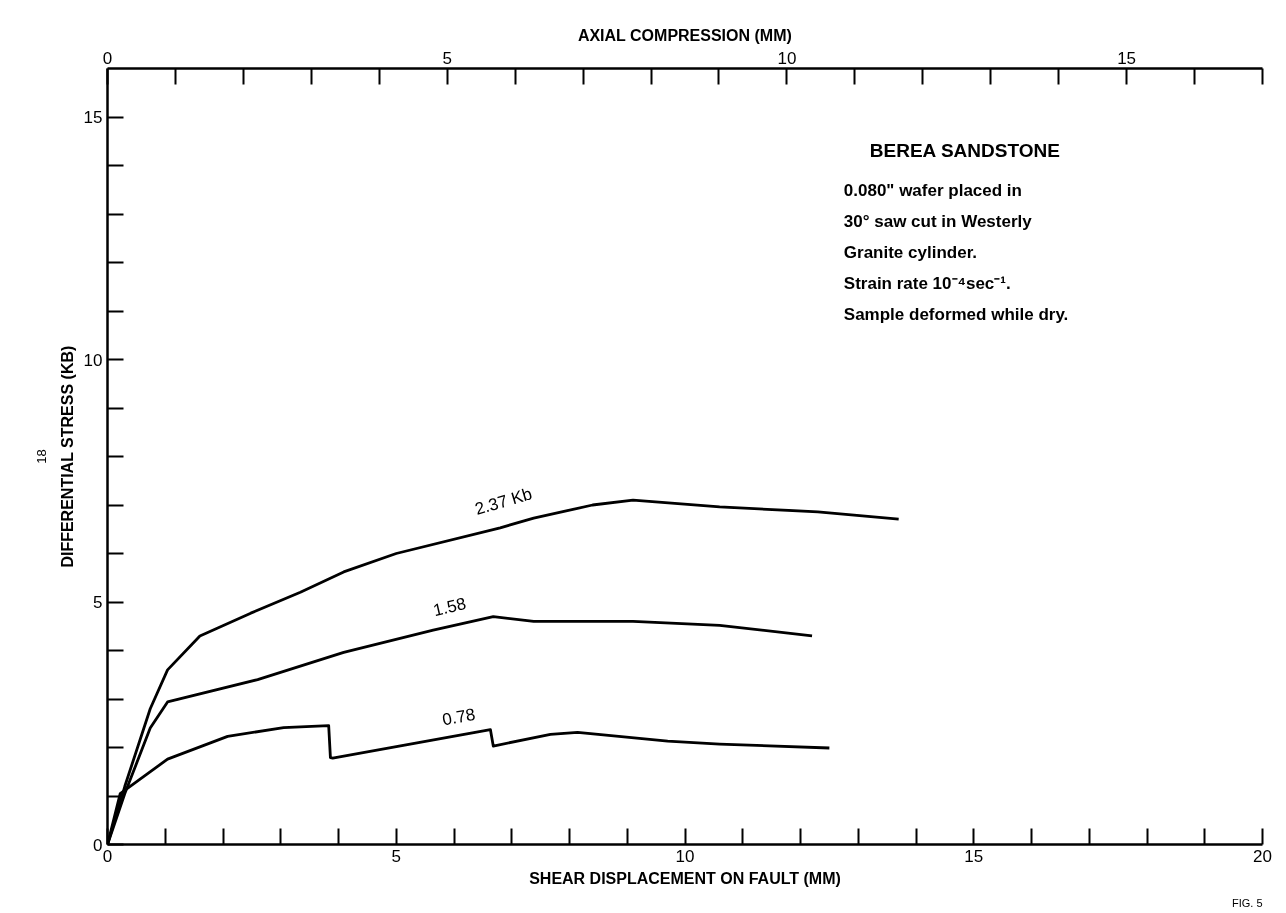 Image resolution: width=1286 pixels, height=913 pixels. Describe the element at coordinates (938, 222) in the screenshot. I see `annotation: 30° saw cut in Westerly` at that location.